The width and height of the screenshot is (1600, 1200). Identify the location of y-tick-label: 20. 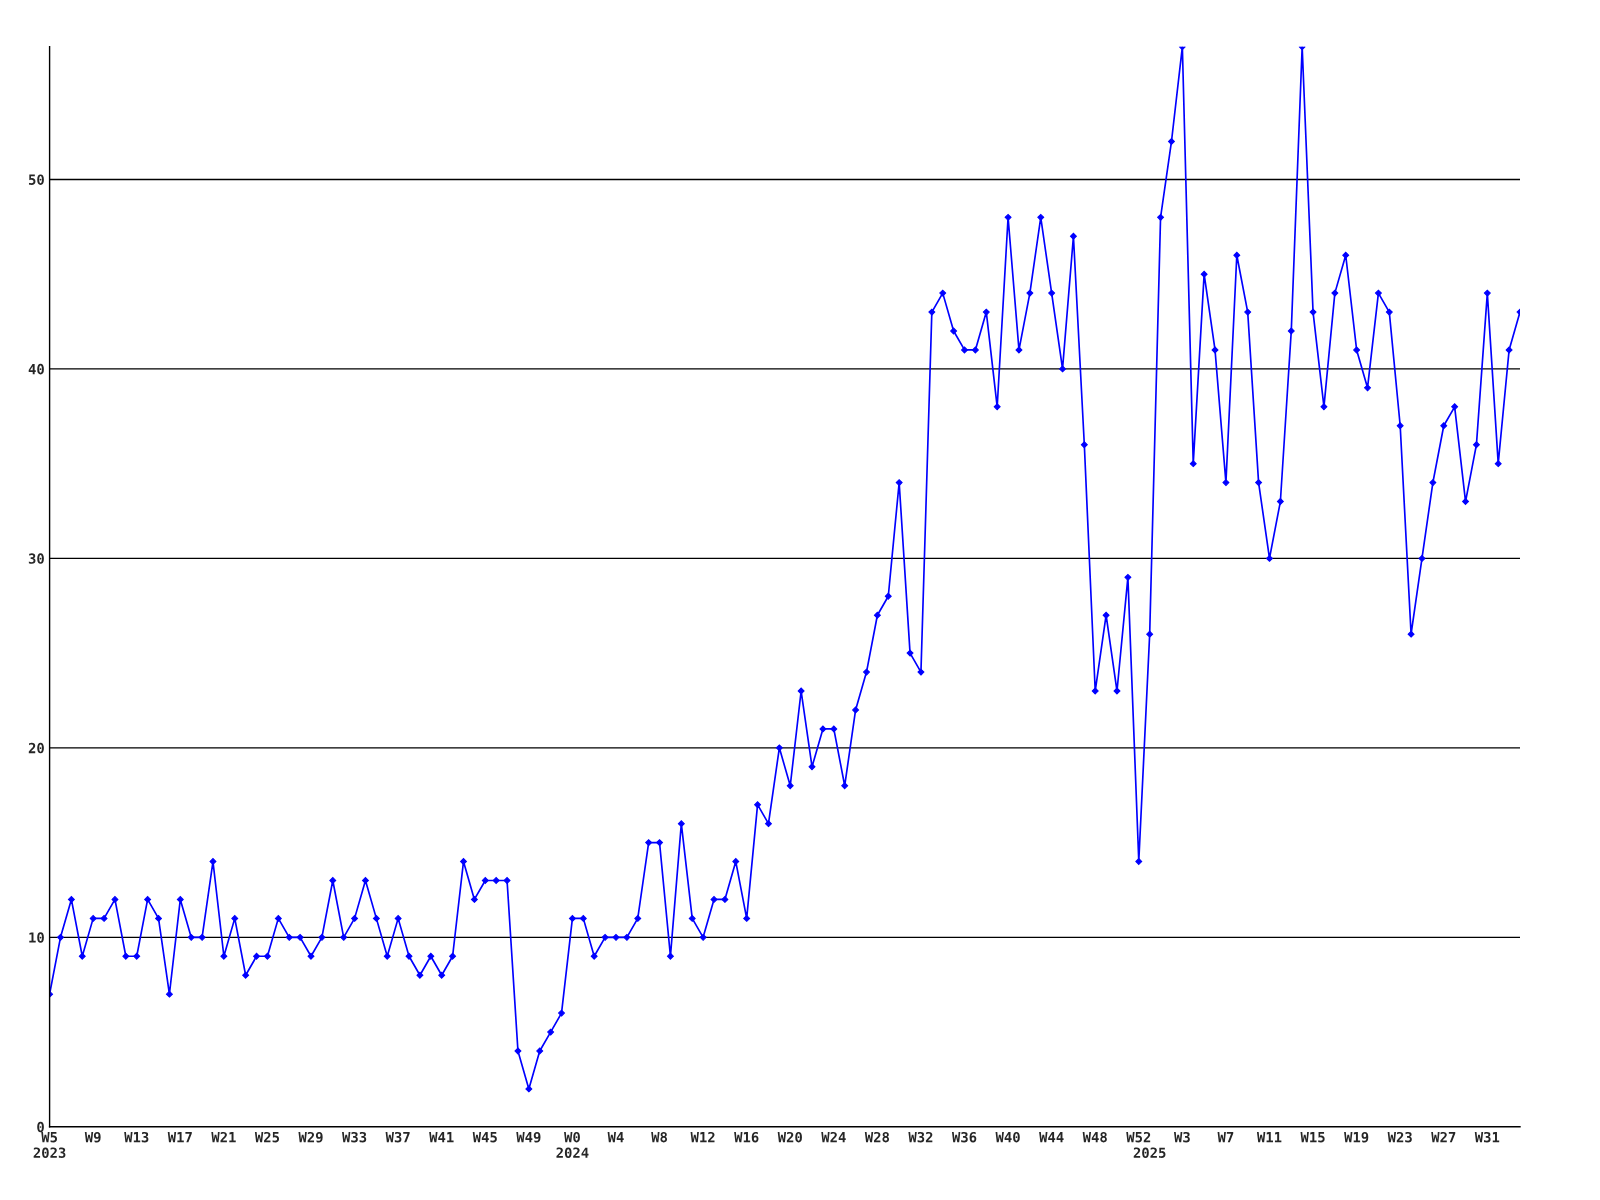
(36, 748).